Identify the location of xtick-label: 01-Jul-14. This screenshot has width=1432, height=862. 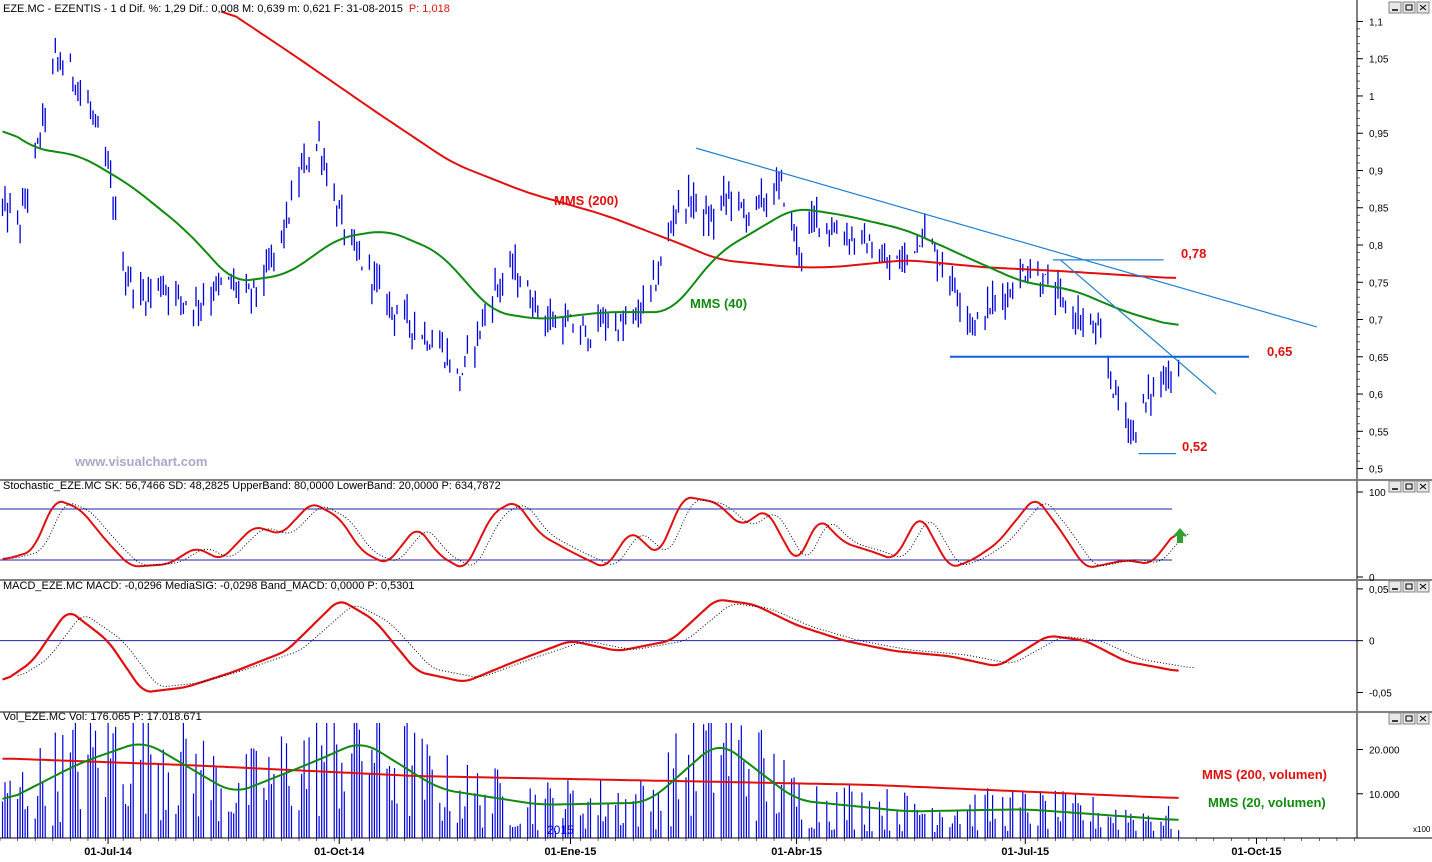
(108, 851).